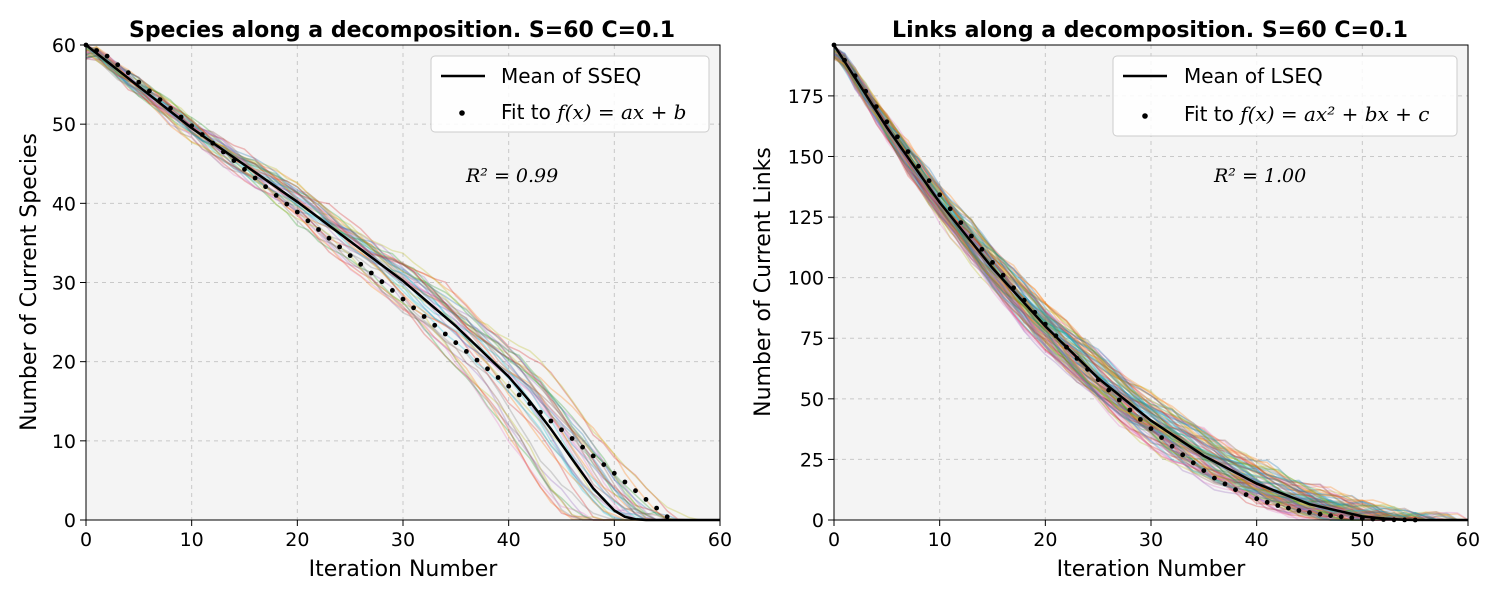 This screenshot has width=1500, height=600. I want to click on chart-title: Links along a decomposition. S=60 C=0.1, so click(1150, 30).